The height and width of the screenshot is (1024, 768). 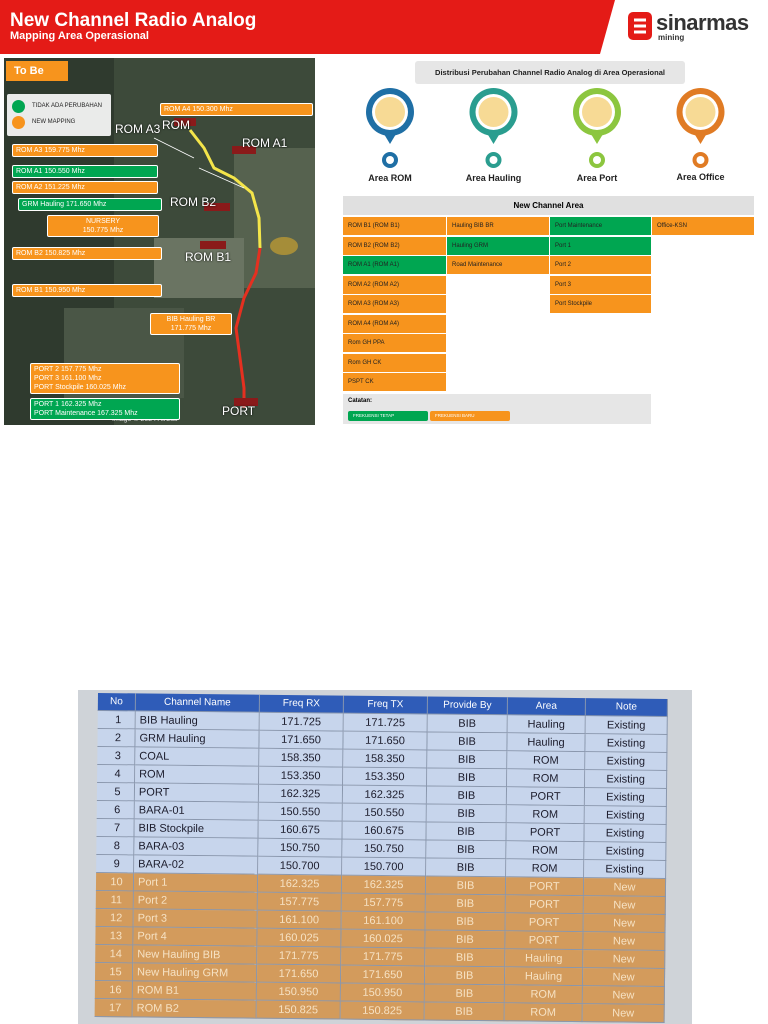 What do you see at coordinates (195, 973) in the screenshot?
I see `table-cell: New Hauling GRM` at bounding box center [195, 973].